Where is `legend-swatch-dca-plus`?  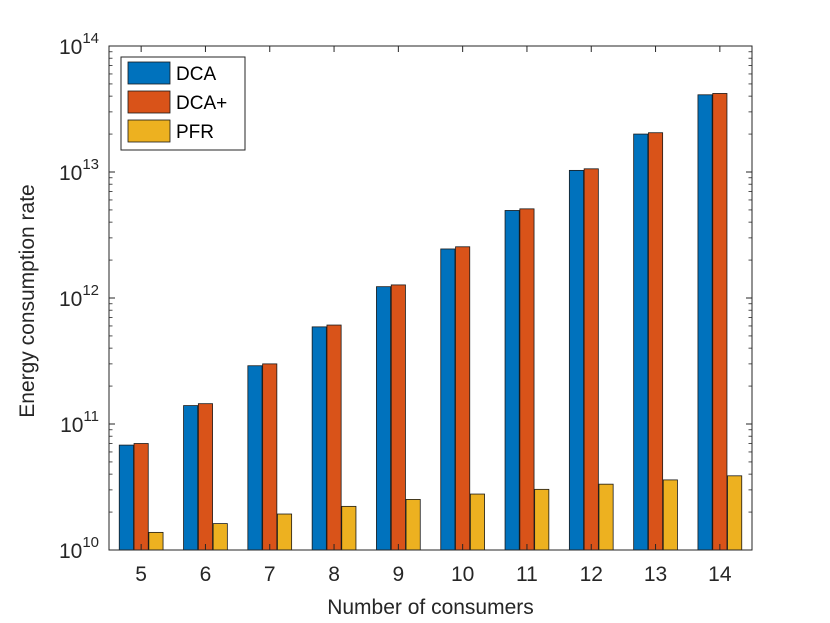
legend-swatch-dca-plus is located at coordinates (149, 102).